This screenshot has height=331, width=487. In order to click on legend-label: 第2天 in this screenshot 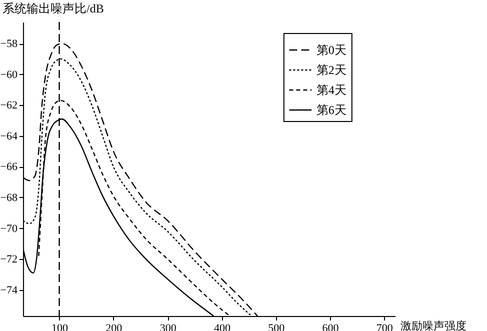, I will do `click(331, 70)`.